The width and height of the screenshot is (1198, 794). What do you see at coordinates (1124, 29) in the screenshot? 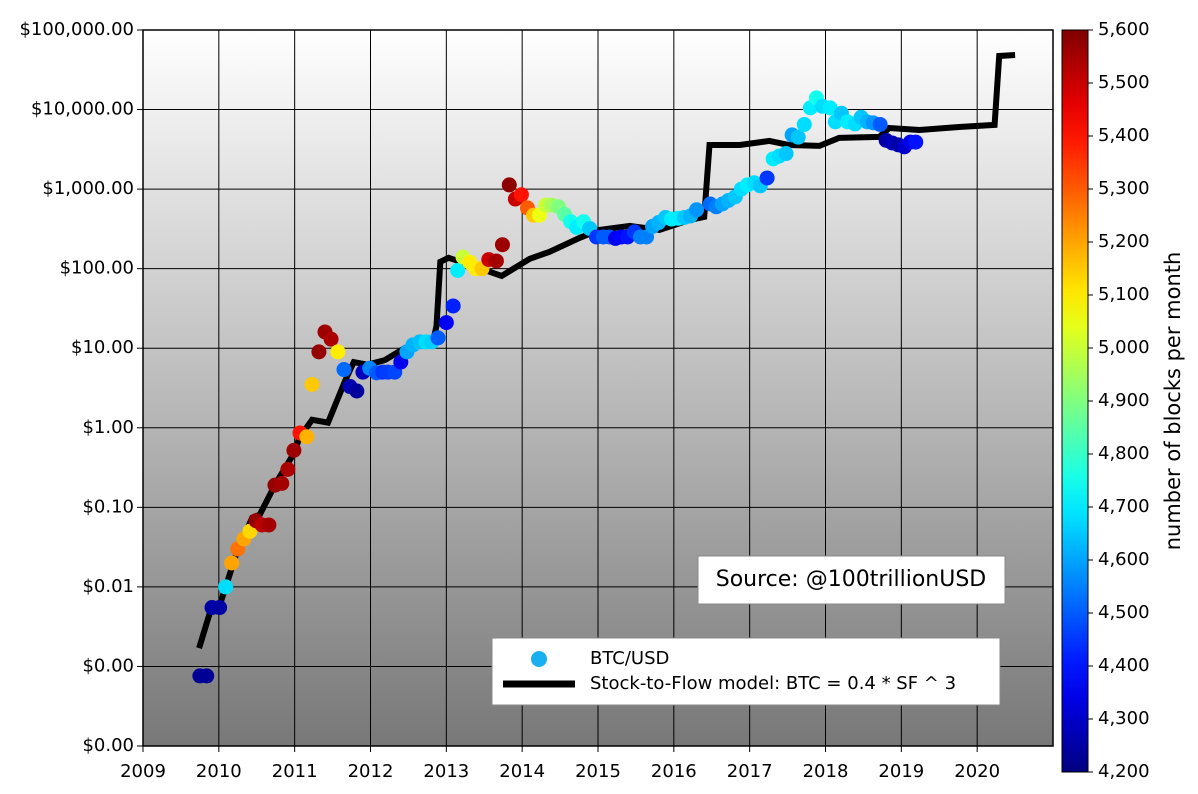
I see `colorbar-tick-label: 5,600` at bounding box center [1124, 29].